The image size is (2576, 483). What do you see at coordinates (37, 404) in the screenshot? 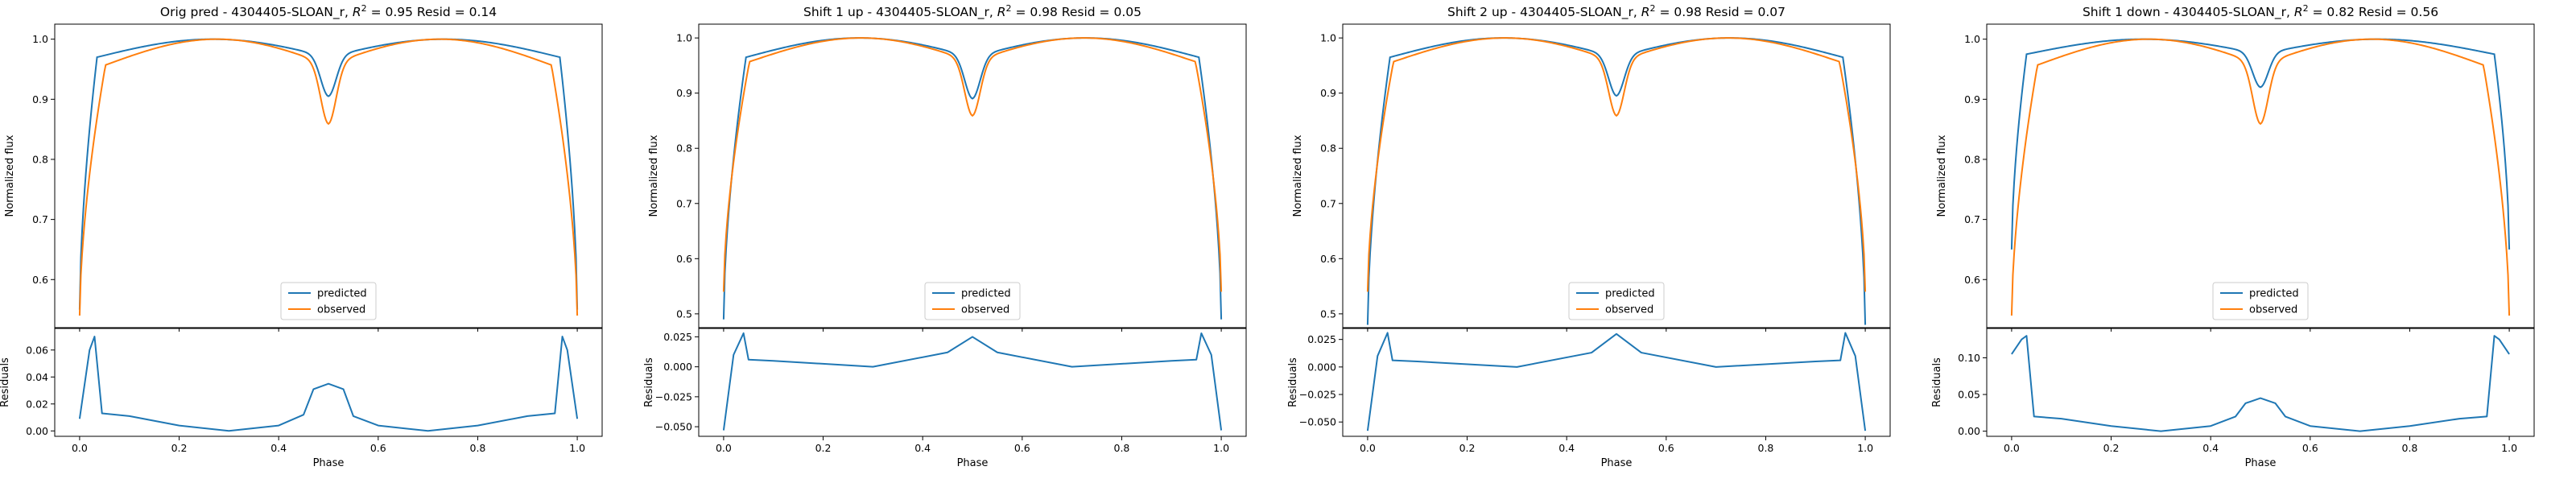
I see `resid-y-tick-label: 0.02` at bounding box center [37, 404].